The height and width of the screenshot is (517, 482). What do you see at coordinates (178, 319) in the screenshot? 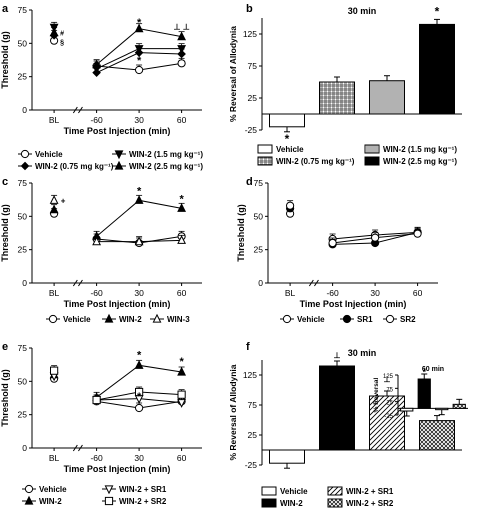
I see `legend-label-c: WIN-3` at bounding box center [178, 319].